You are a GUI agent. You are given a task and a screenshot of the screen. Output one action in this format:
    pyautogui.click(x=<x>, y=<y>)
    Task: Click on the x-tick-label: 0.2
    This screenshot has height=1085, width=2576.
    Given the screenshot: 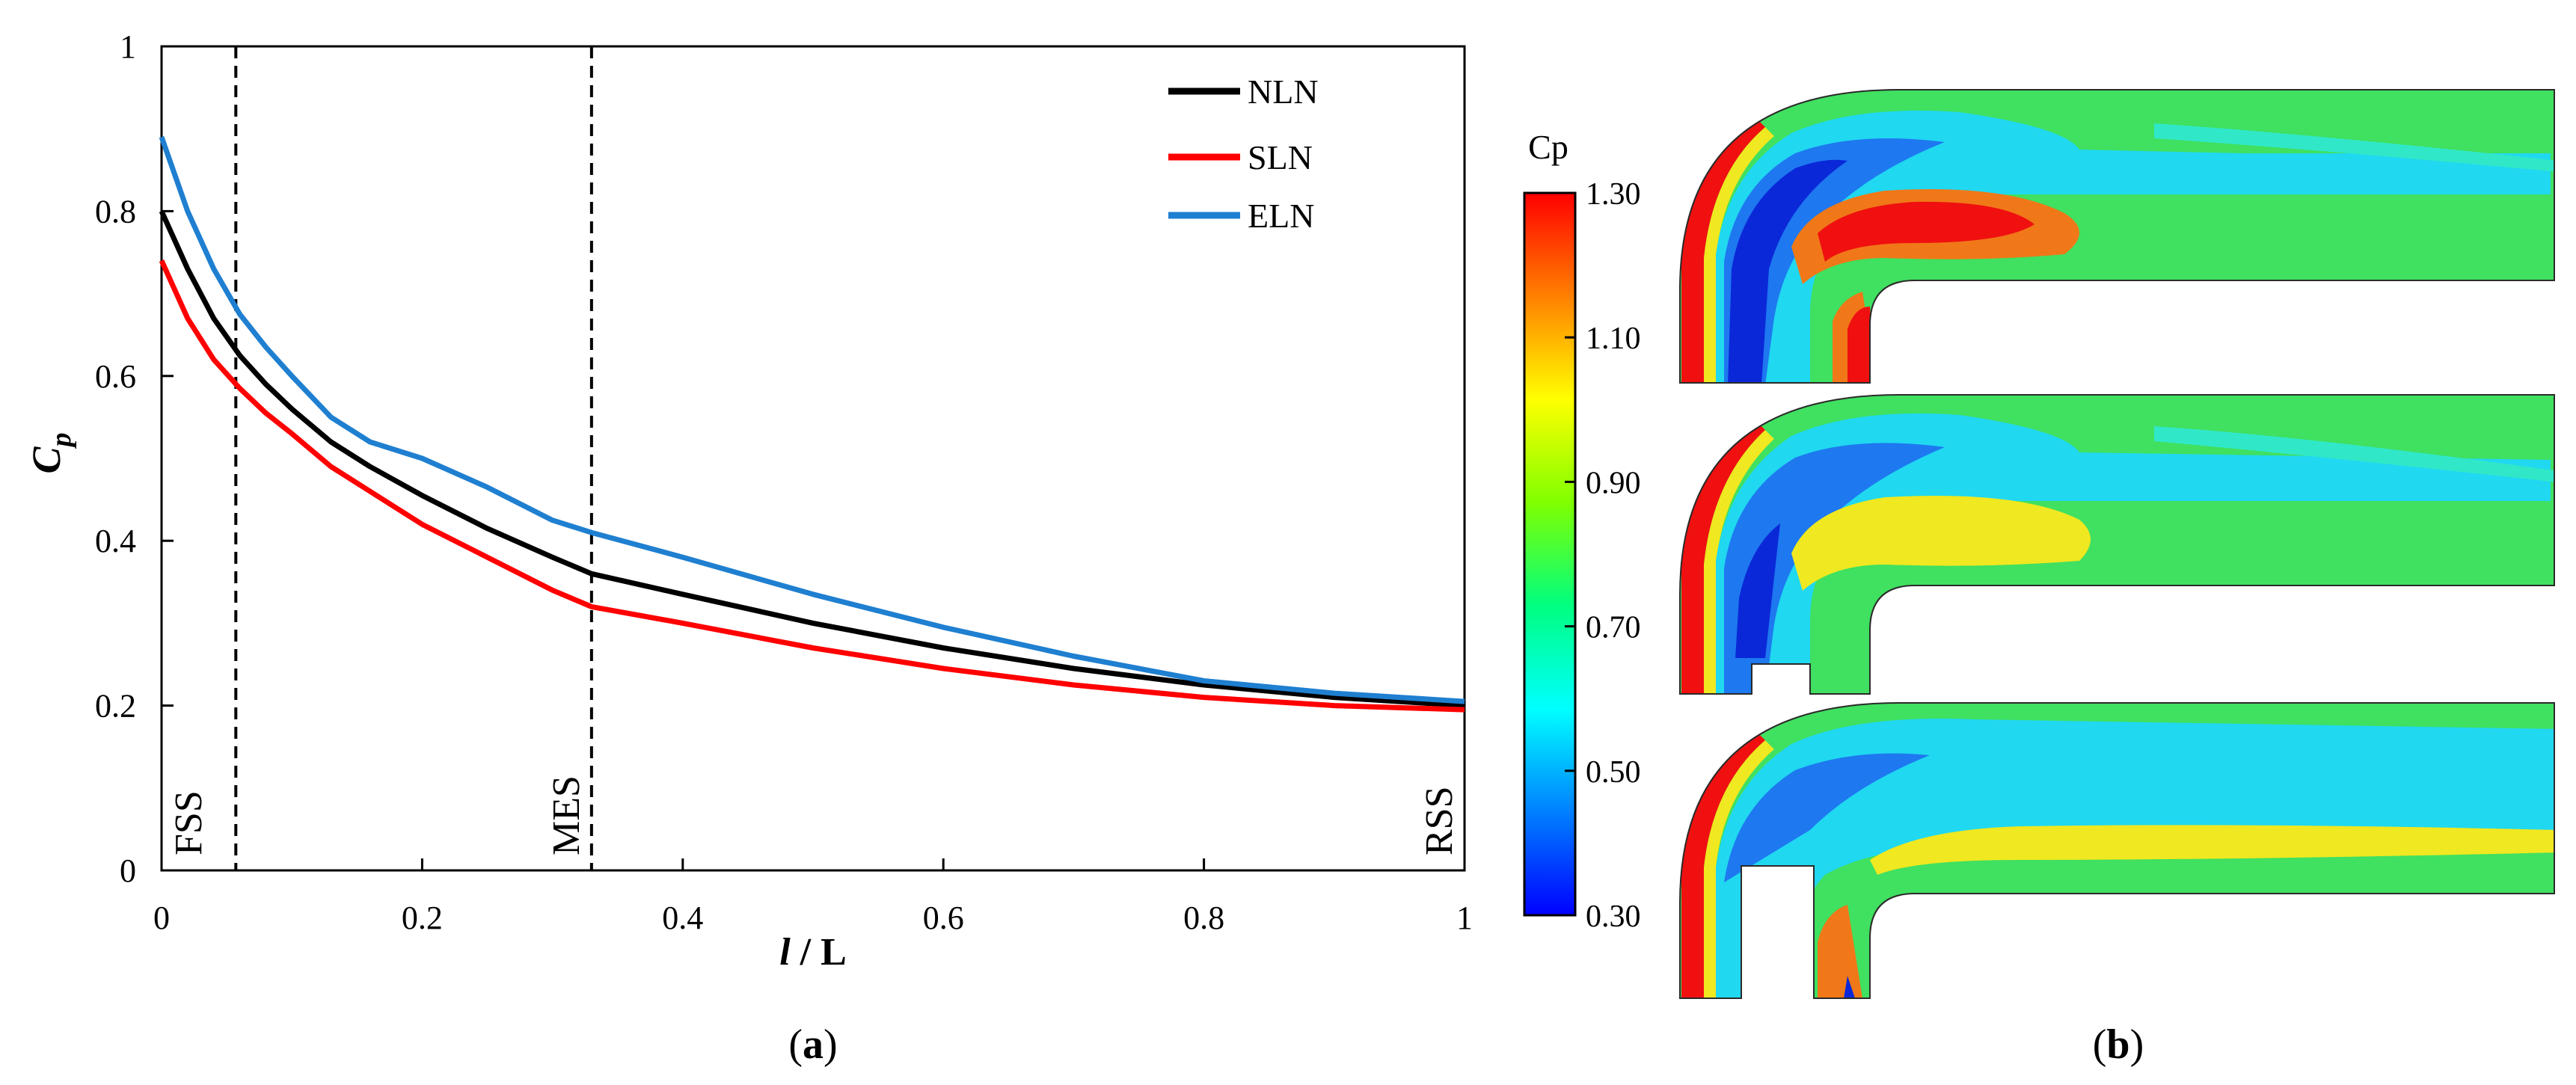 What is the action you would take?
    pyautogui.click(x=422, y=918)
    